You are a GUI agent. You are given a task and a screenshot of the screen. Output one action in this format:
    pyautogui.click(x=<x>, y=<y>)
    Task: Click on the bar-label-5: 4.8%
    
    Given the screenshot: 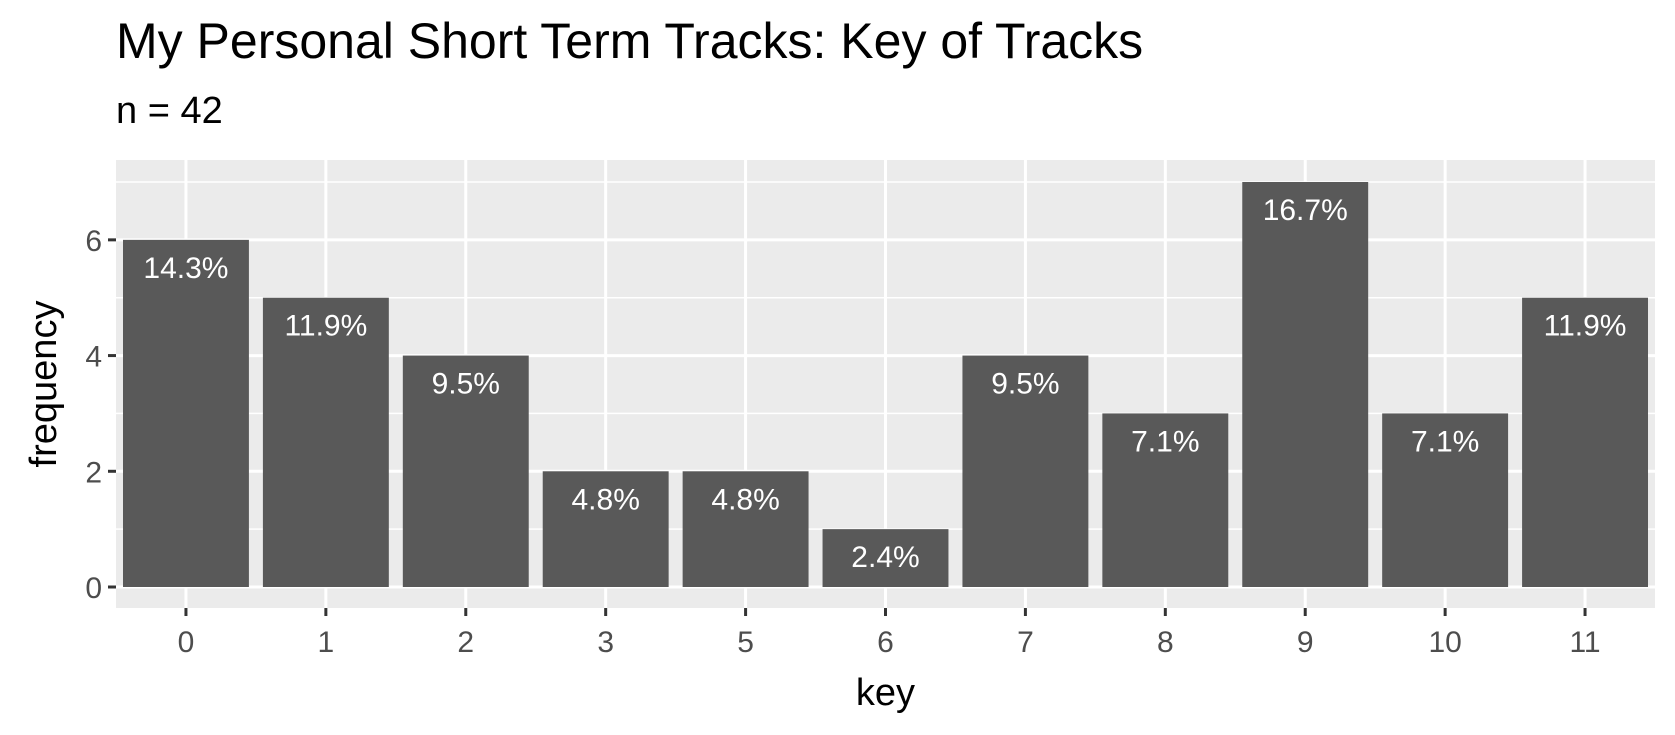 What is the action you would take?
    pyautogui.click(x=745, y=499)
    